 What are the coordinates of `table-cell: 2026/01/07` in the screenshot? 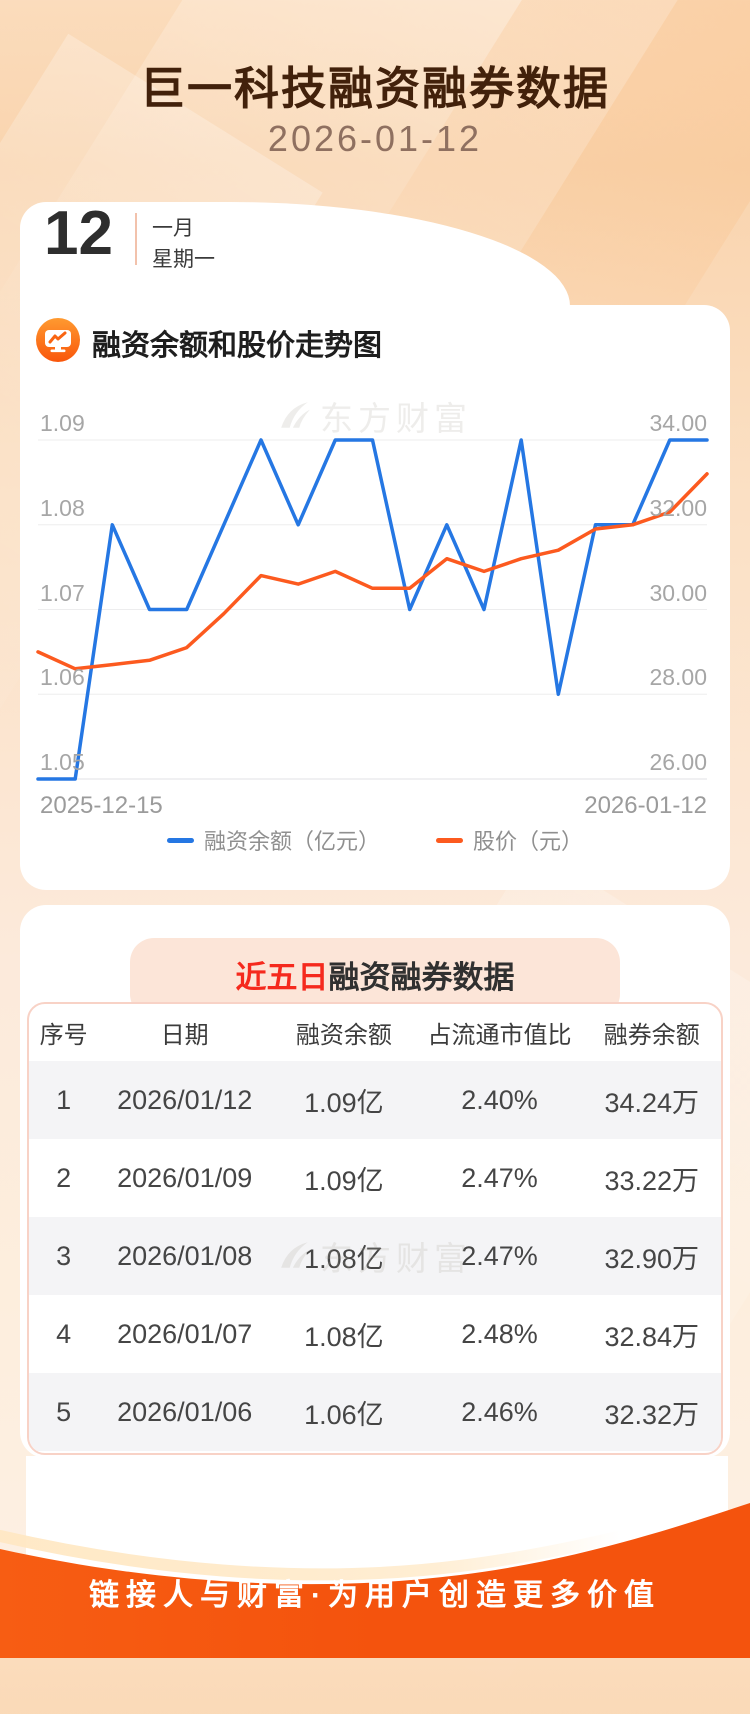 It's located at (185, 1333).